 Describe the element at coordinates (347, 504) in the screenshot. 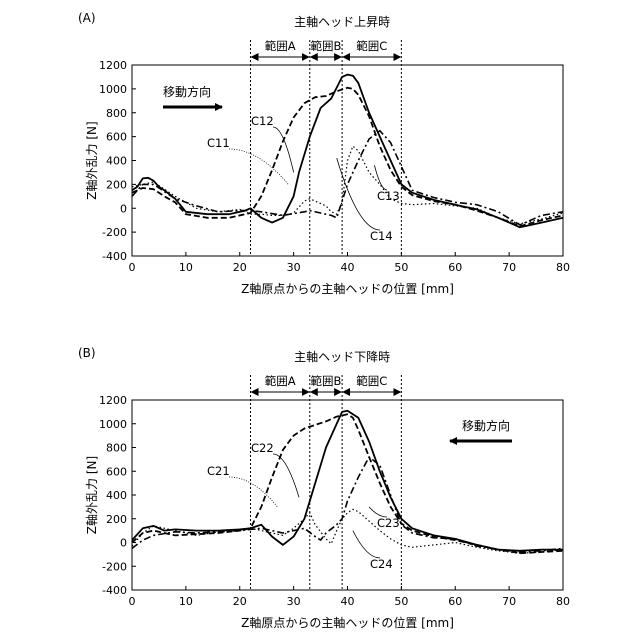

I see `series-line-C23` at that location.